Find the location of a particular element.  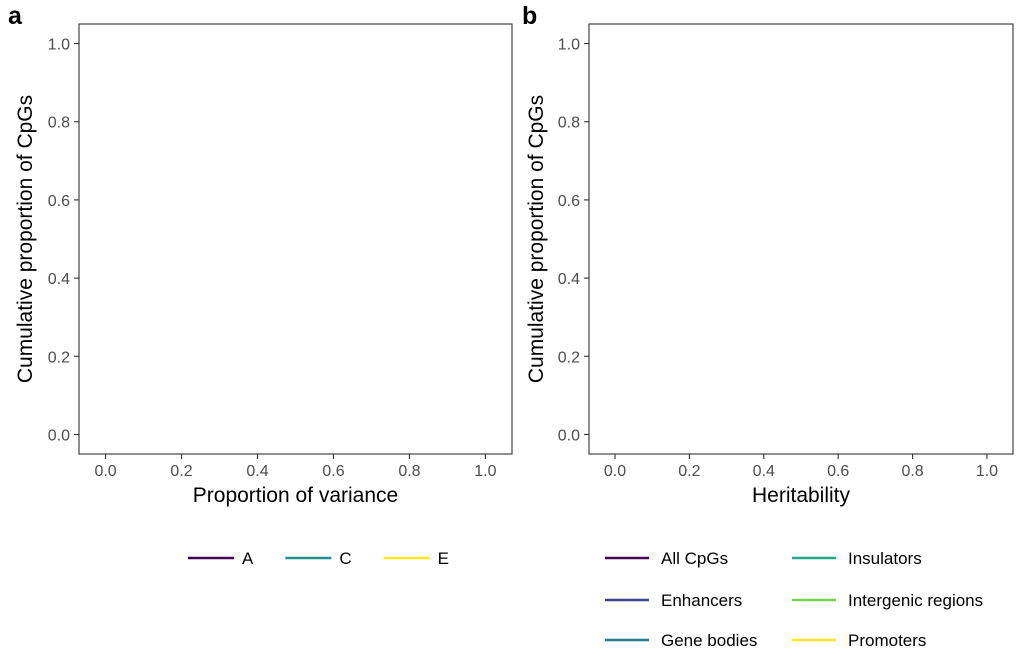

legend-label: Enhancers is located at coordinates (701, 600).